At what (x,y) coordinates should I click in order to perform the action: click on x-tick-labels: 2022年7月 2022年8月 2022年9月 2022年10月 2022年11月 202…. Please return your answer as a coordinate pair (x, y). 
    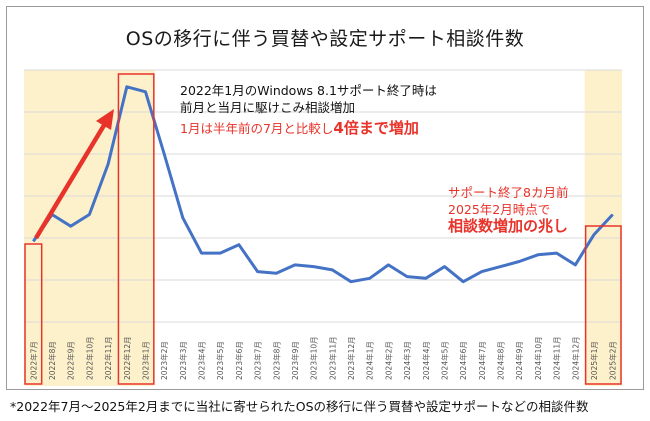
    Looking at the image, I should click on (322, 358).